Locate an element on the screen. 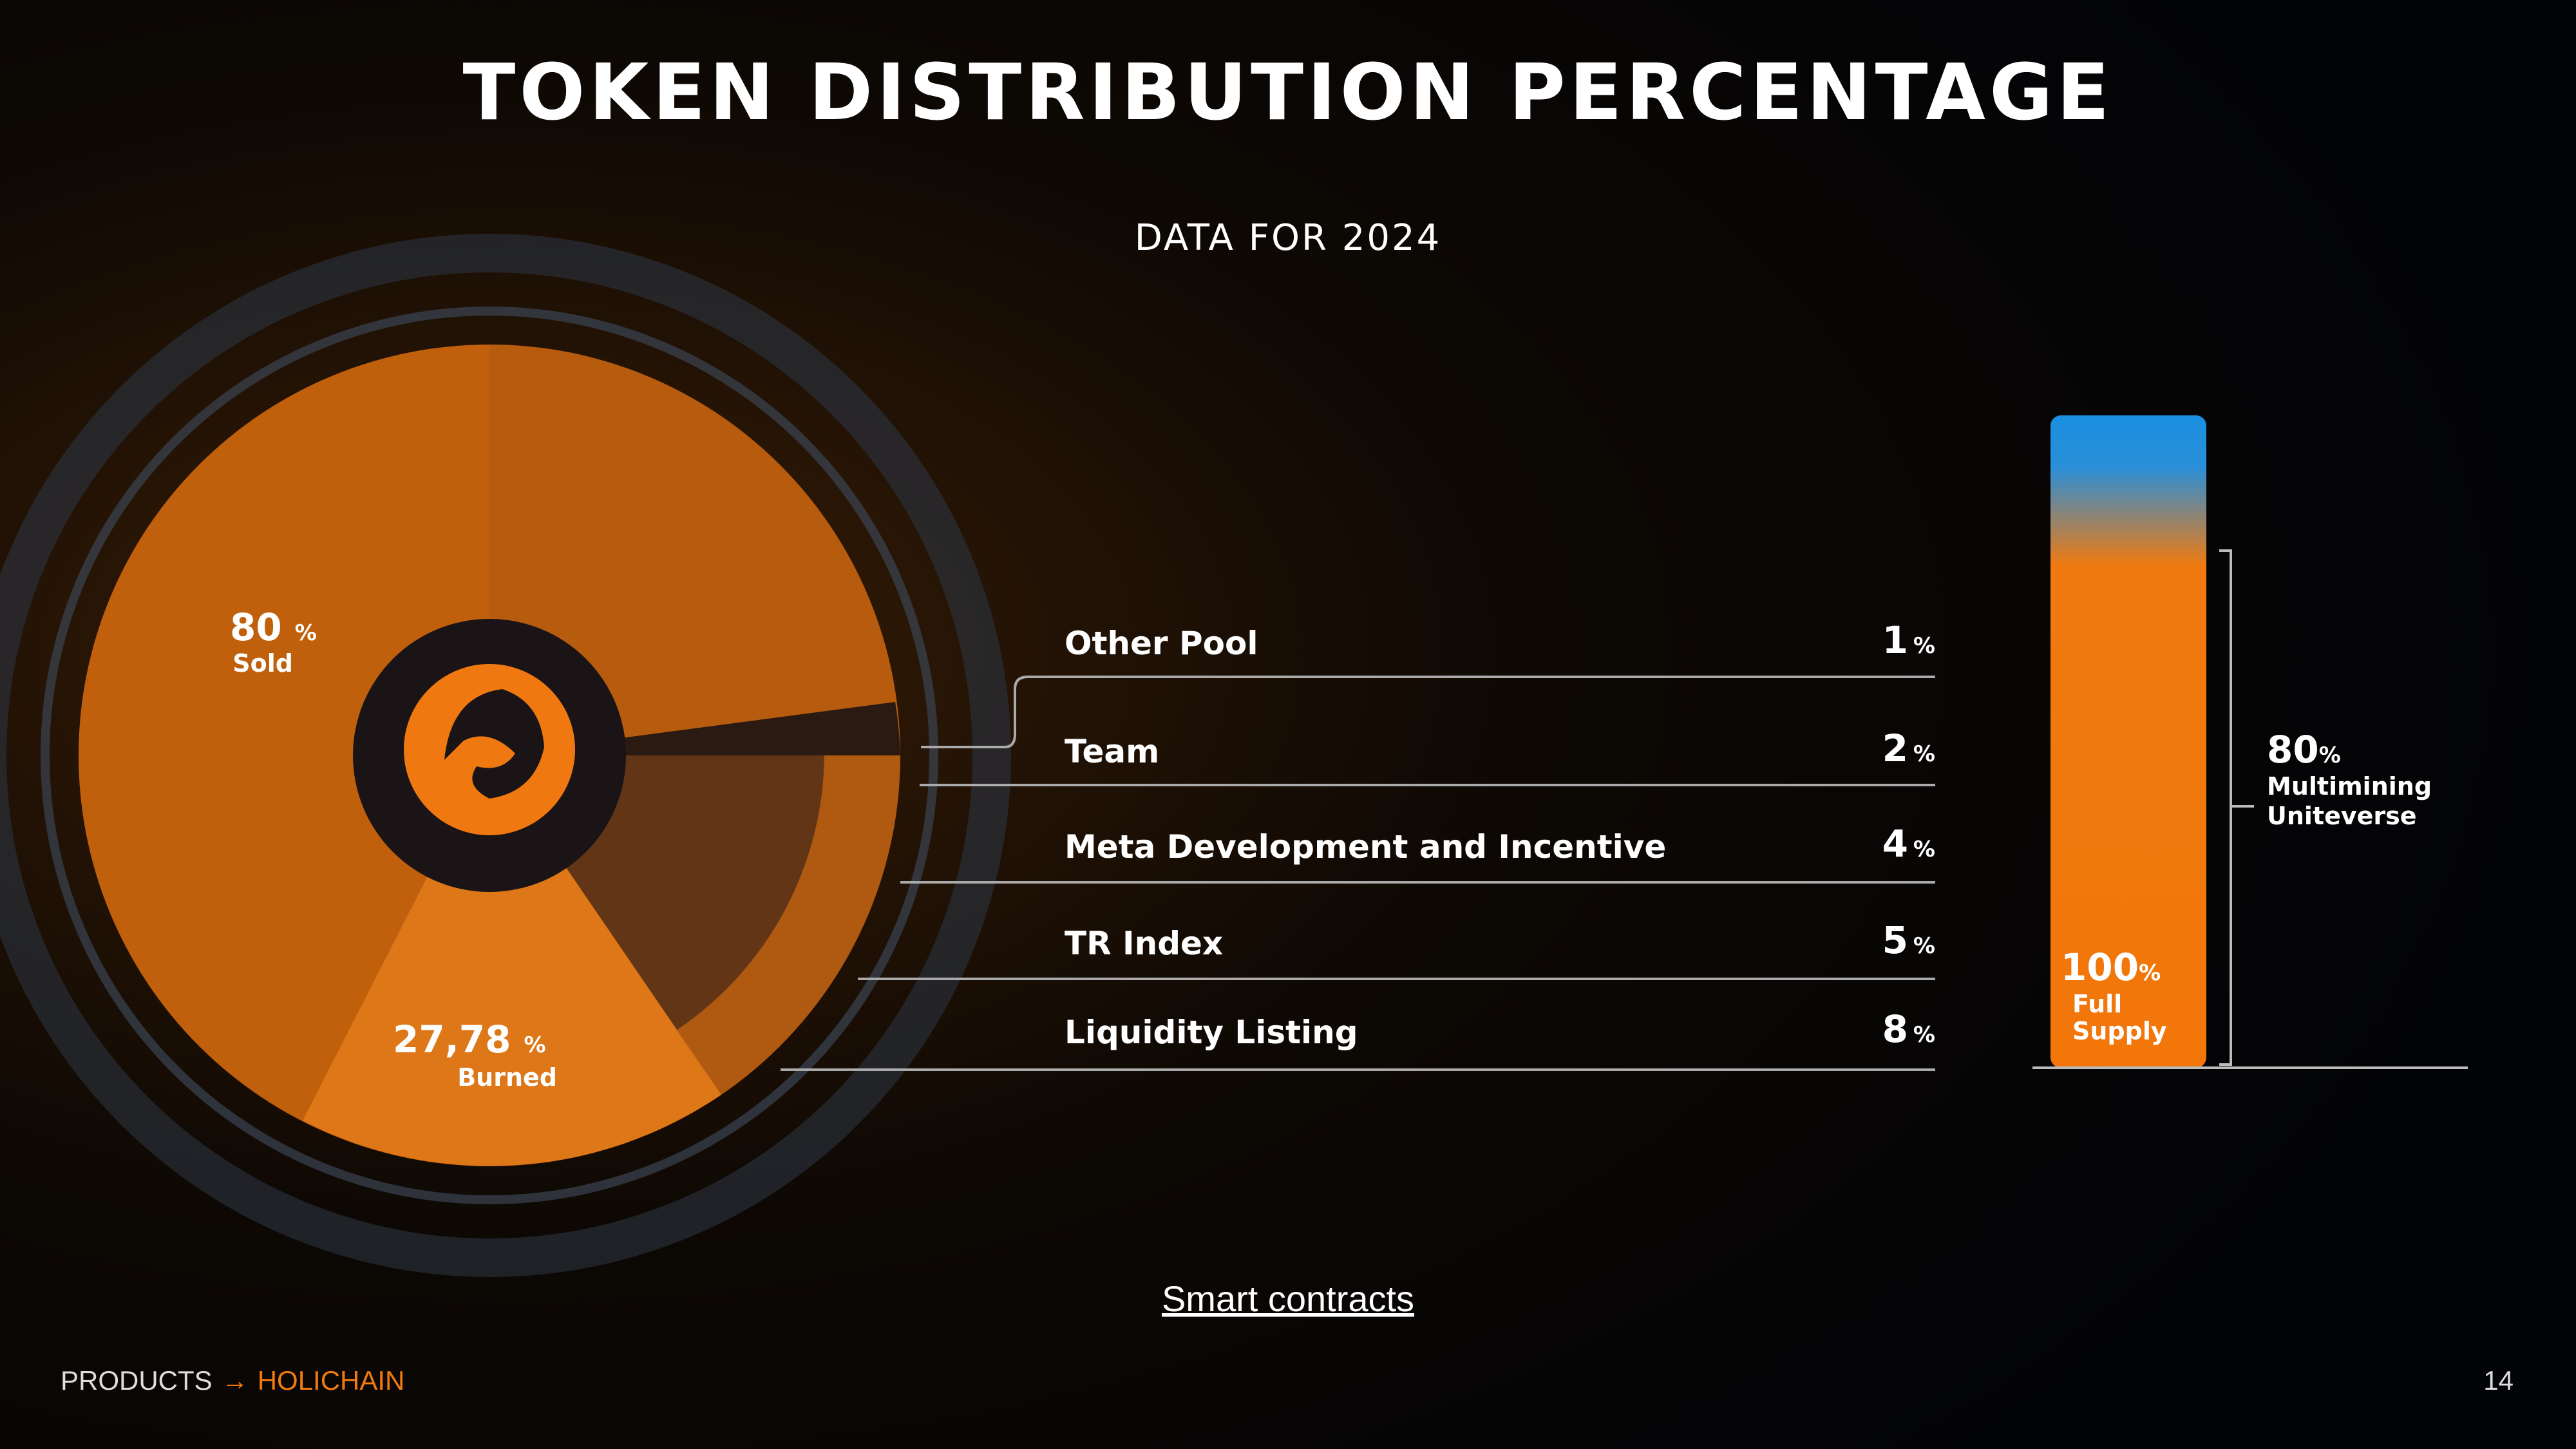  total-line1: Full is located at coordinates (2097, 1004).